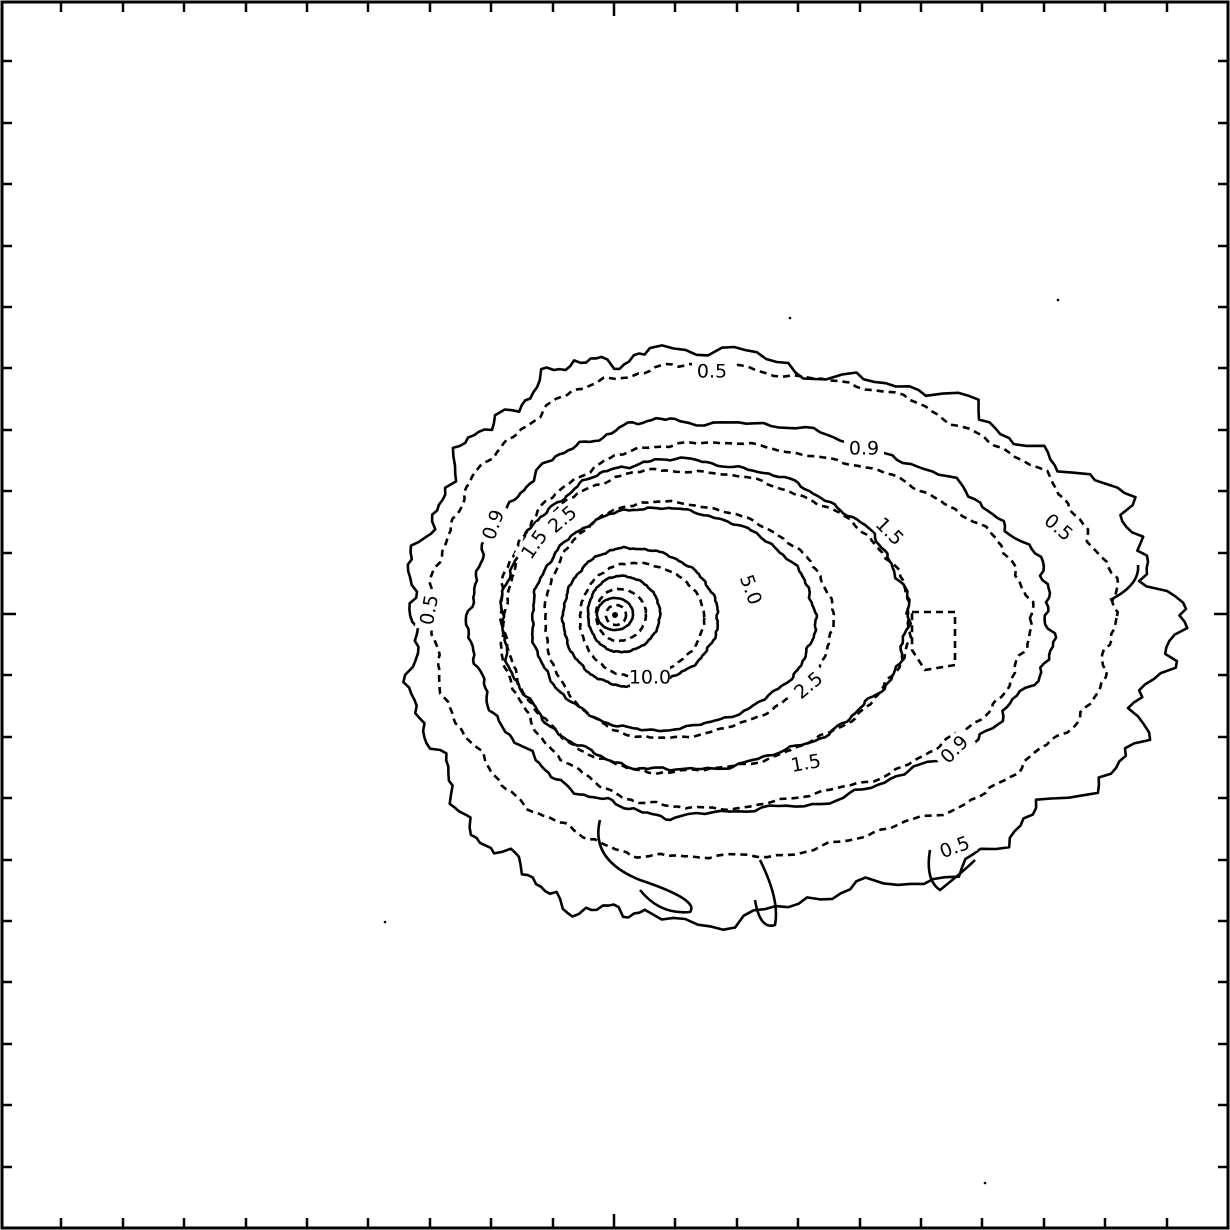 This screenshot has width=1230, height=1230. I want to click on contour-label-group: 5.0, so click(751, 590).